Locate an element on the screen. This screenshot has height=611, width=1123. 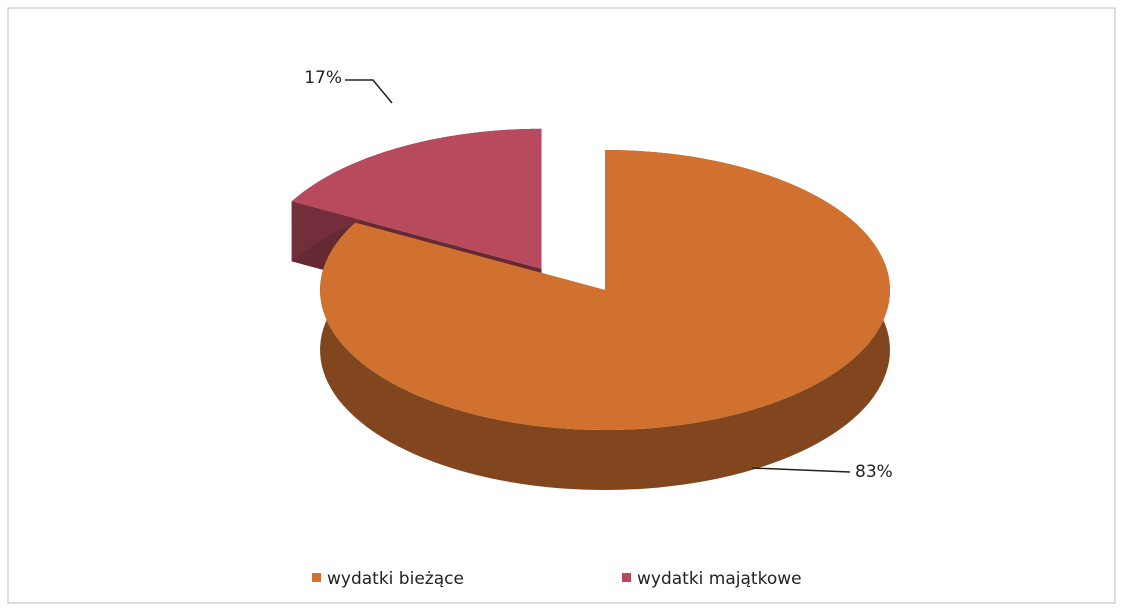
data-label: 17% is located at coordinates (323, 78).